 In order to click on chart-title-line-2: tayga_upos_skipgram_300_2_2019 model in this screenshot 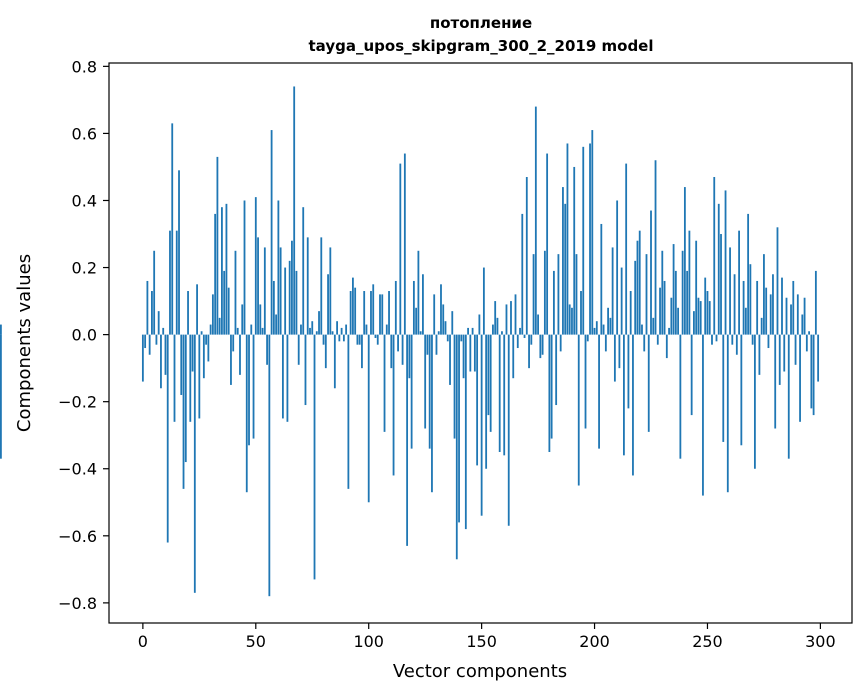, I will do `click(481, 46)`.